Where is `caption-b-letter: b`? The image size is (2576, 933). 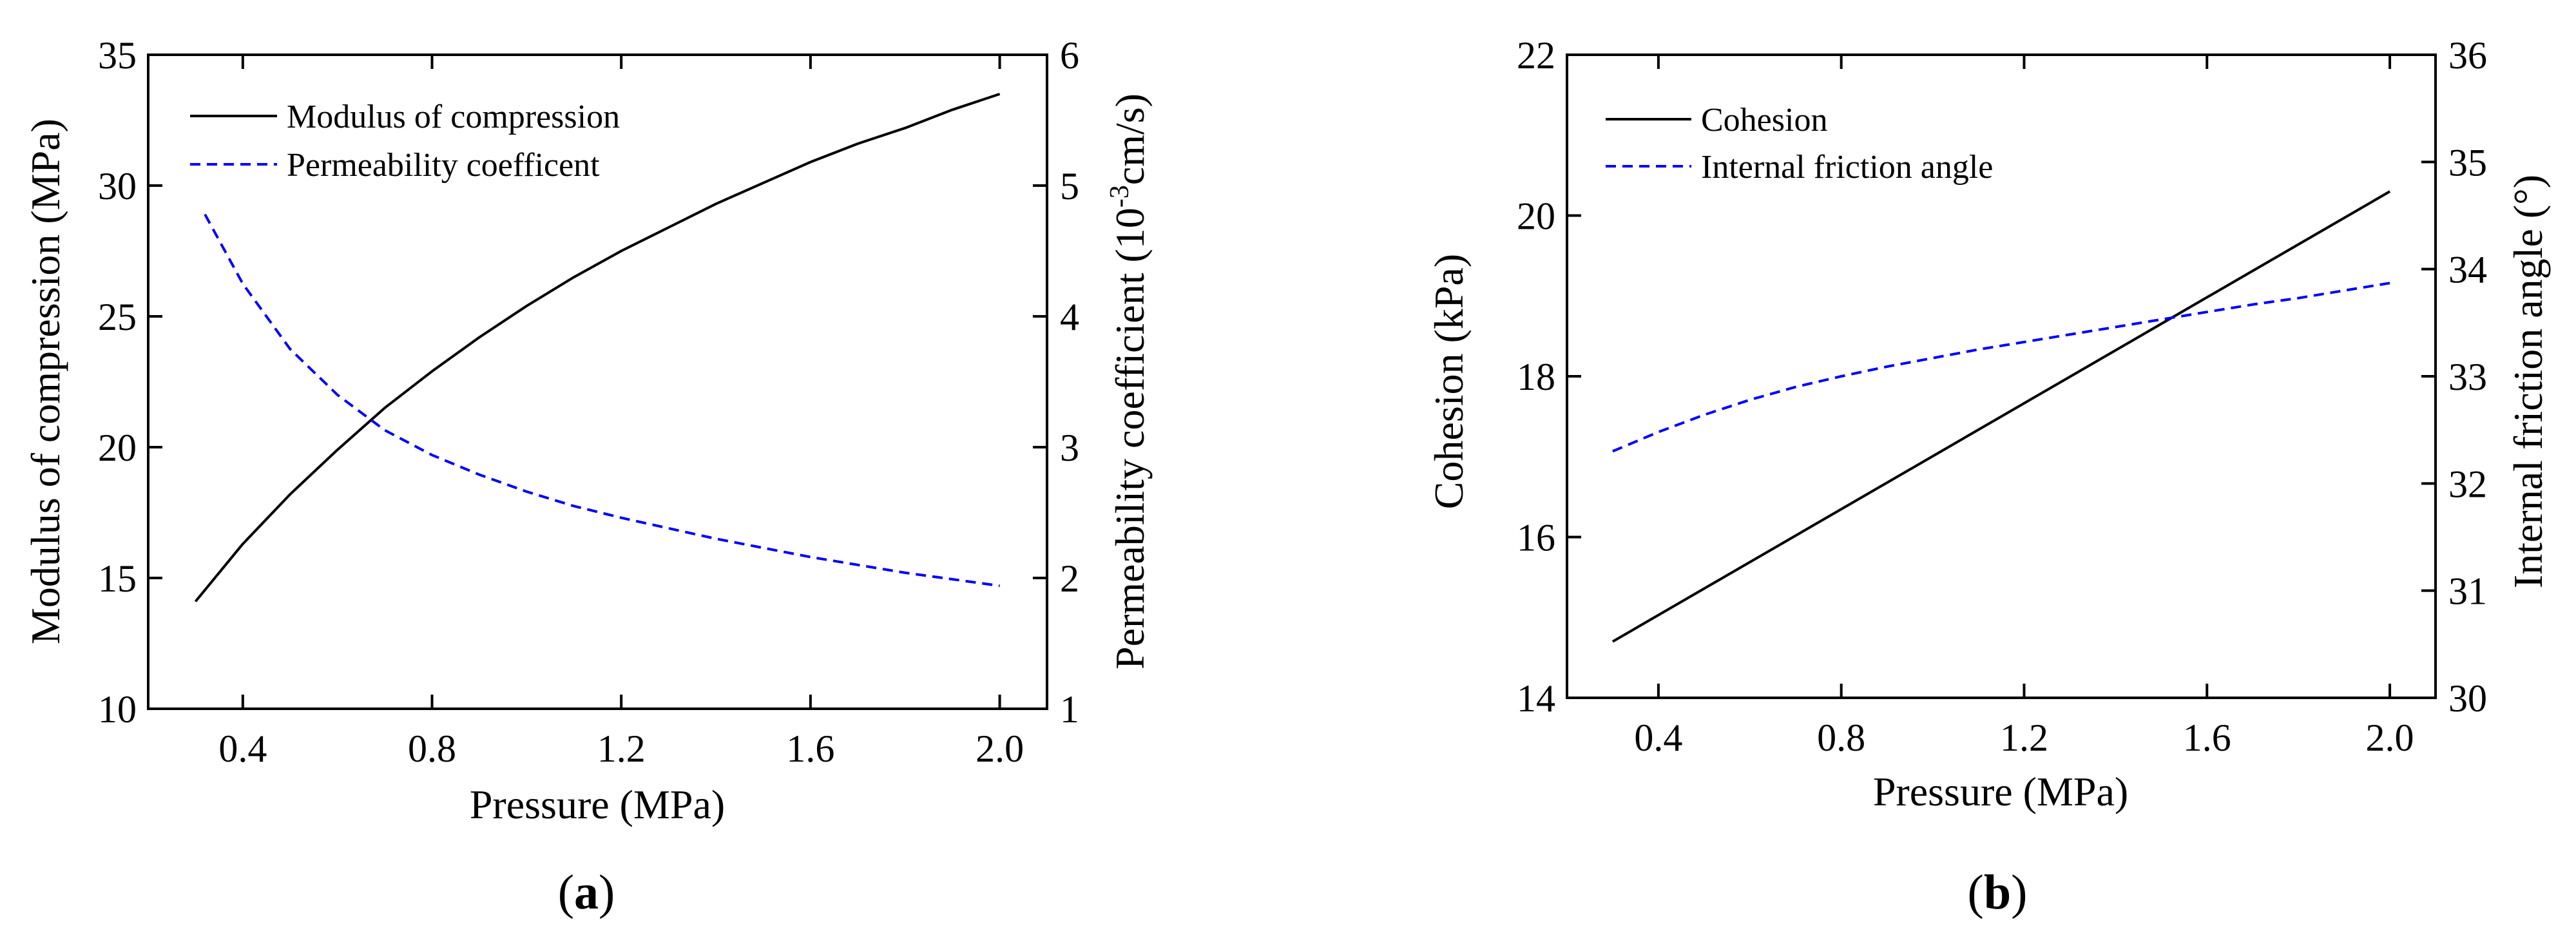
caption-b-letter: b is located at coordinates (1997, 892).